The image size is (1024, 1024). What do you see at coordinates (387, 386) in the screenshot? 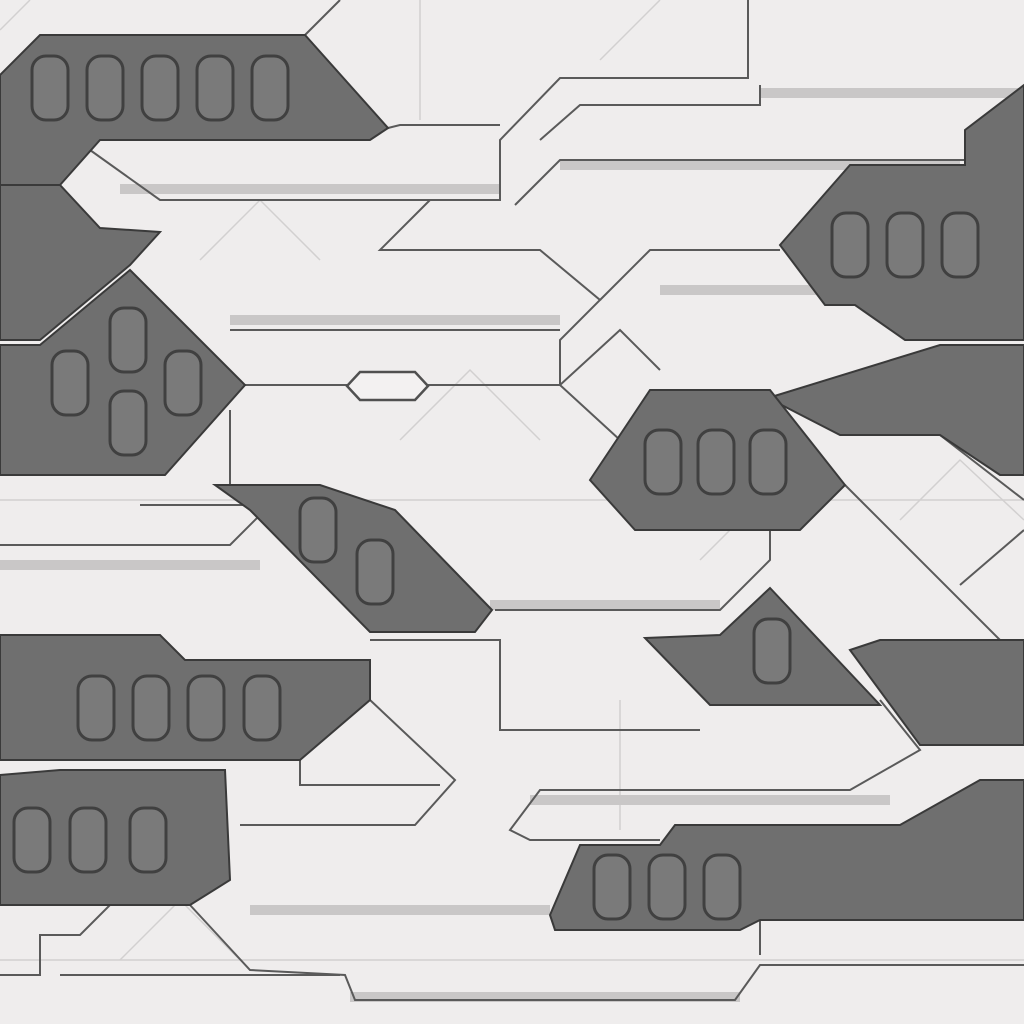
I see `small-hex` at bounding box center [387, 386].